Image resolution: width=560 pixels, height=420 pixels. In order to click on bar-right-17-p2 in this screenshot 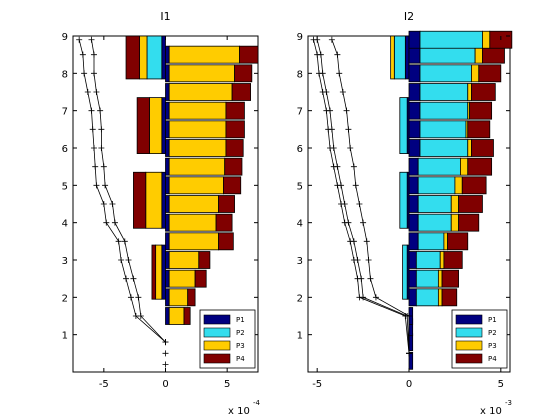, I will do `click(447, 54)`.